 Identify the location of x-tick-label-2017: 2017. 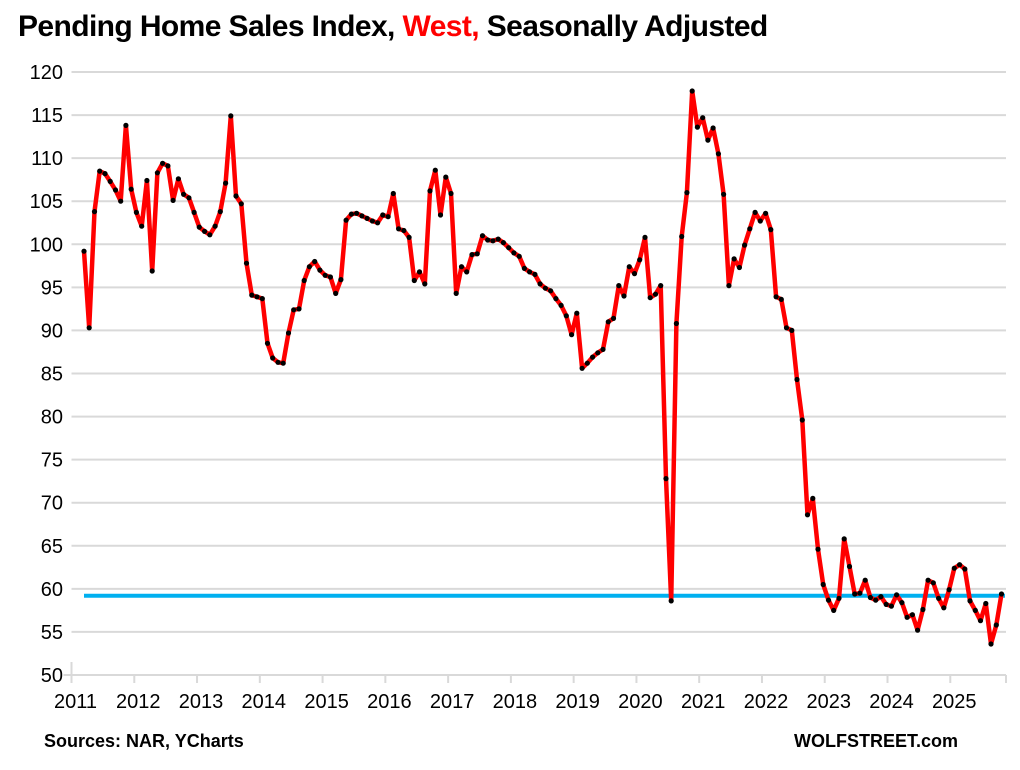
(452, 702).